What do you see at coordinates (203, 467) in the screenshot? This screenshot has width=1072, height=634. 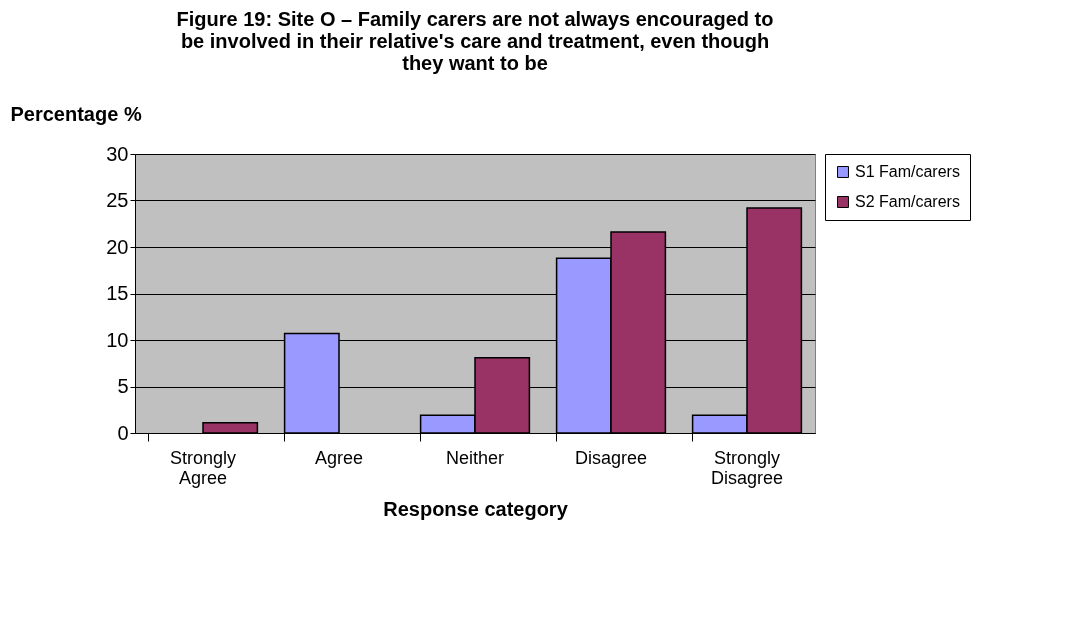 I see `x-tick-label: Strongly Agree` at bounding box center [203, 467].